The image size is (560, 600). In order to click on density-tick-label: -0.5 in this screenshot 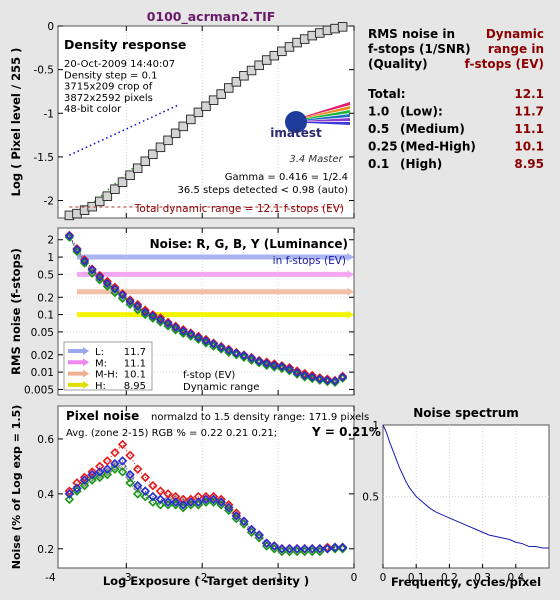, I will do `click(44, 71)`.